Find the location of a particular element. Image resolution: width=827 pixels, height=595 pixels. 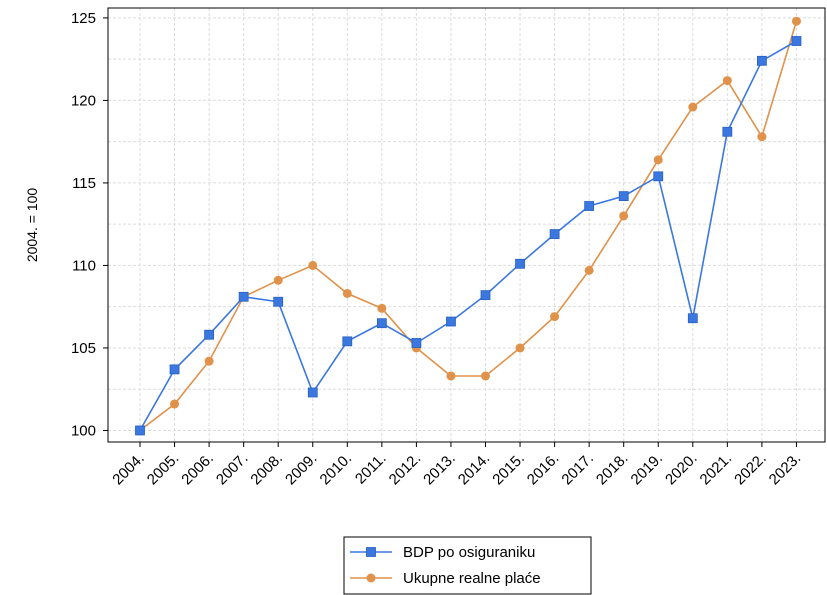

y-tick-label: 115 is located at coordinates (84, 183).